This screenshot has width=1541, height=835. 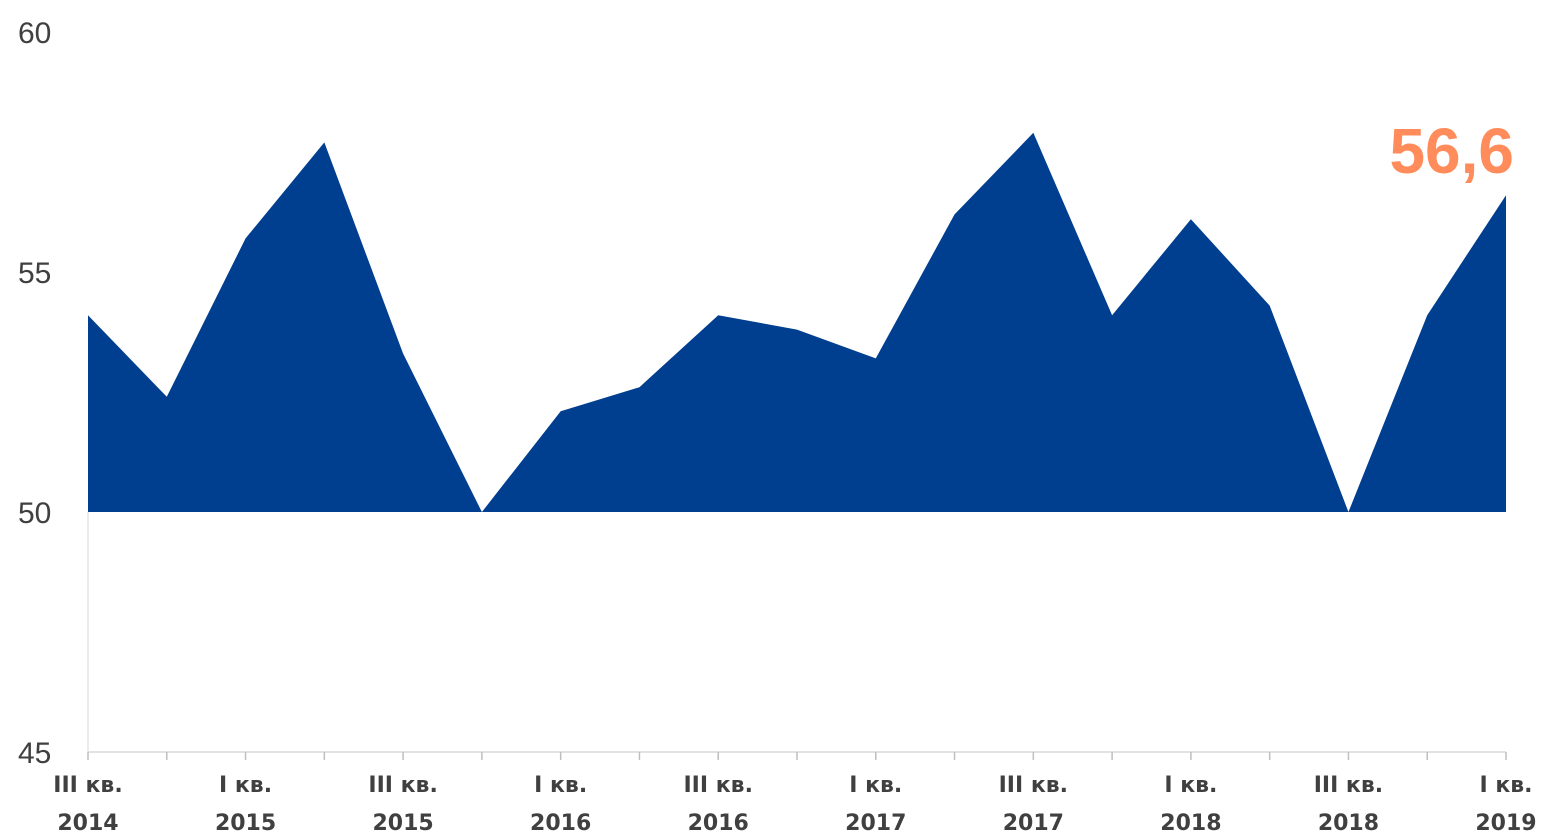 I want to click on y-tick-label: 50, so click(x=34, y=513).